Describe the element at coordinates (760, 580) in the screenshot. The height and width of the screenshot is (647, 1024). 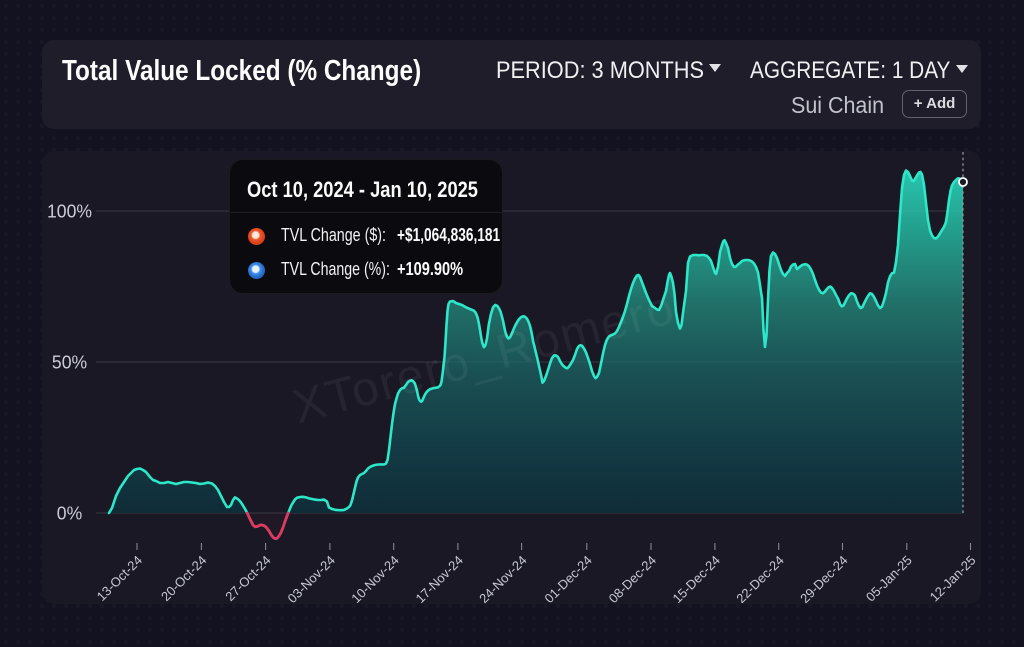
I see `svg-text: 22-Dec-24` at that location.